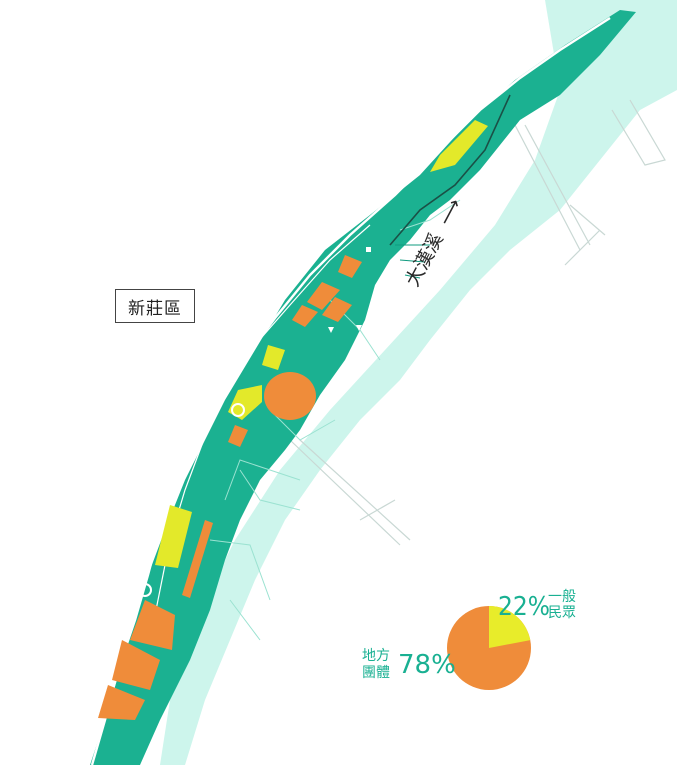  What do you see at coordinates (376, 664) in the screenshot?
I see `local-groups-label: 地方團體` at bounding box center [376, 664].